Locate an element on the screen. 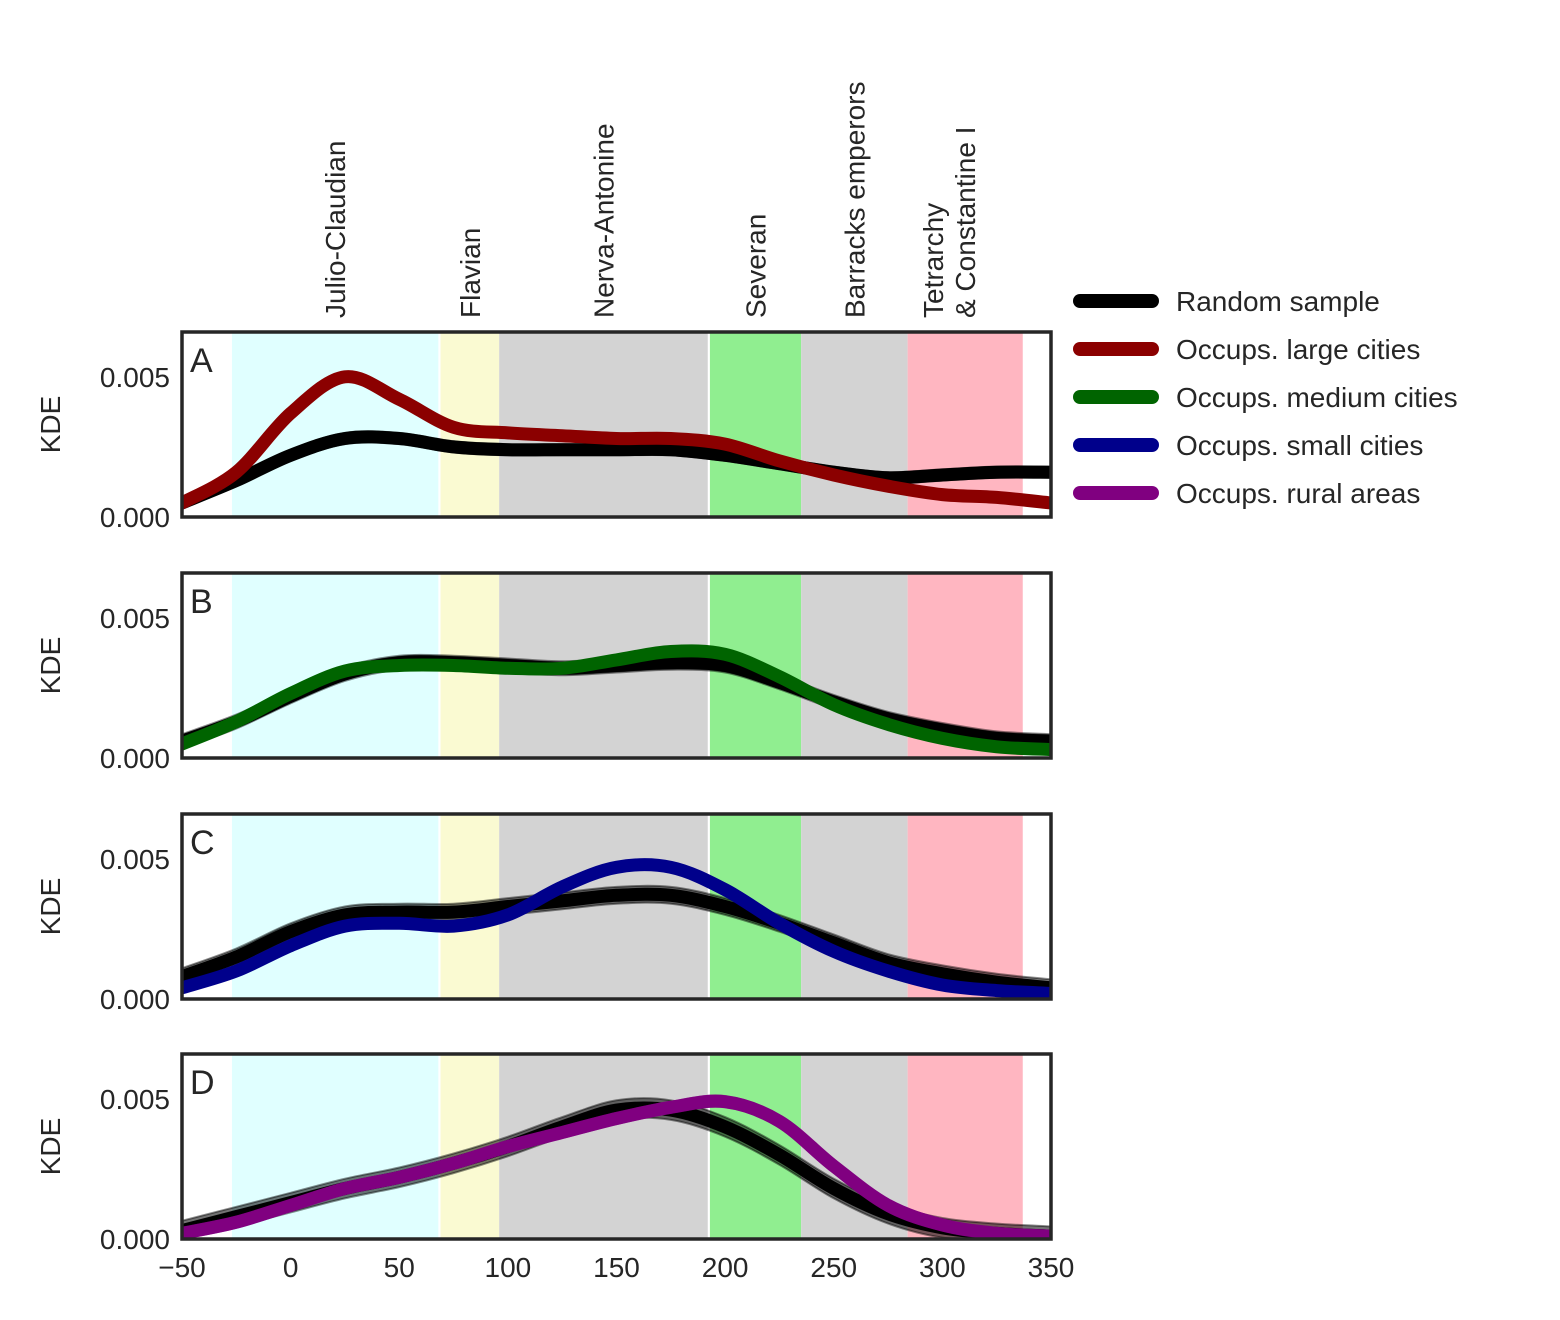  period-label-line: Flavian is located at coordinates (470, 273).